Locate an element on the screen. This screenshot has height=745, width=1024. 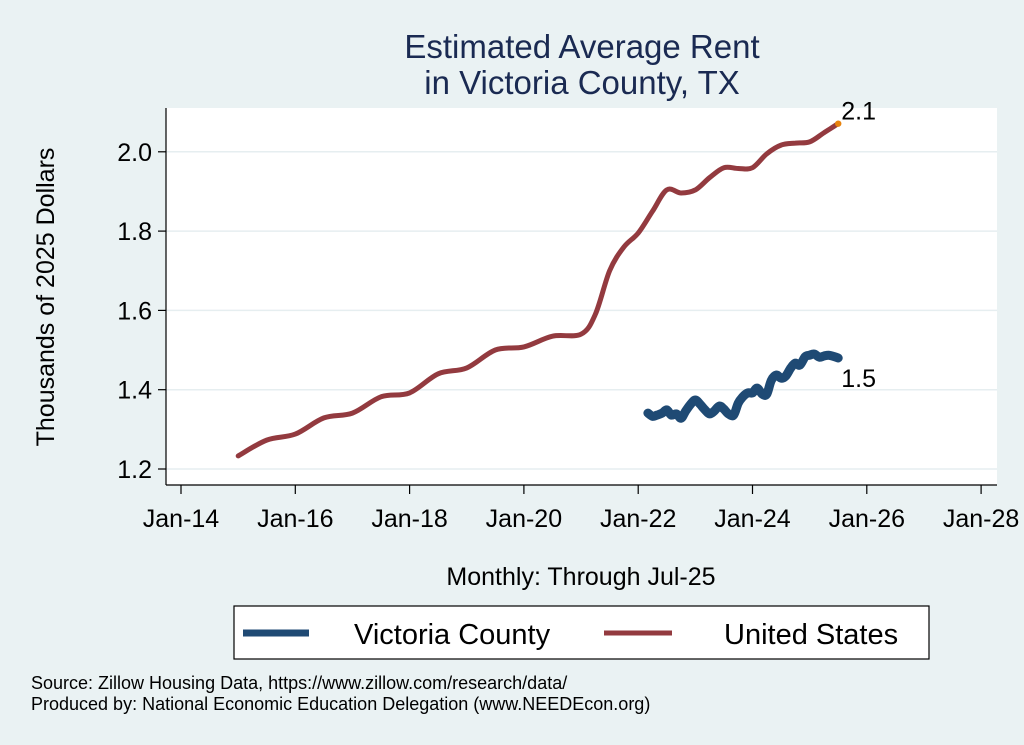
x-tick-label: Jan-24 is located at coordinates (752, 519).